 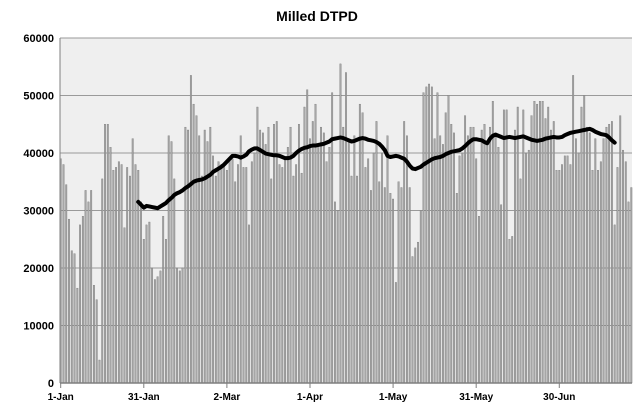 I want to click on y-tick-label: 30000, so click(x=38, y=212).